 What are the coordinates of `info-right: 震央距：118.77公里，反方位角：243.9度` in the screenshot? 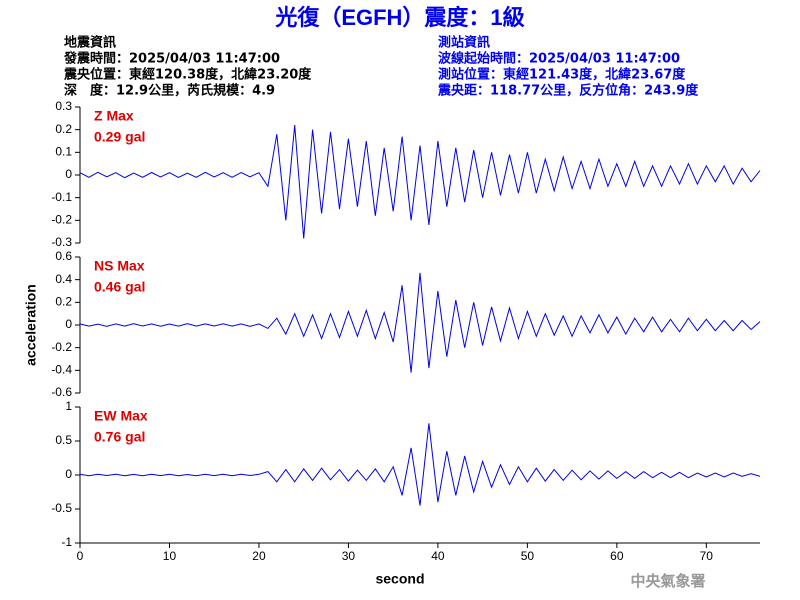 It's located at (568, 91).